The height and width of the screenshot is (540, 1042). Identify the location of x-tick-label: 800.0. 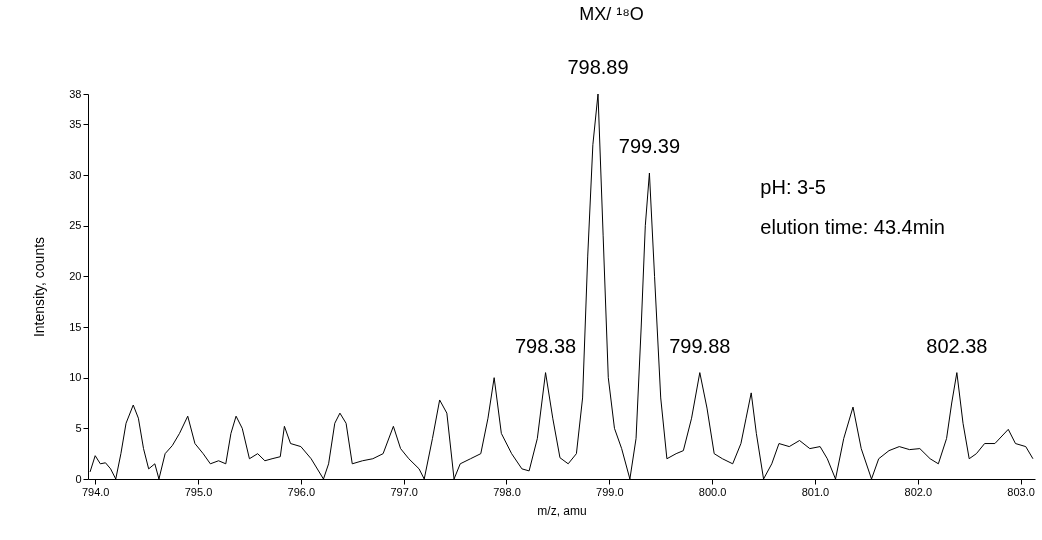
(712, 491).